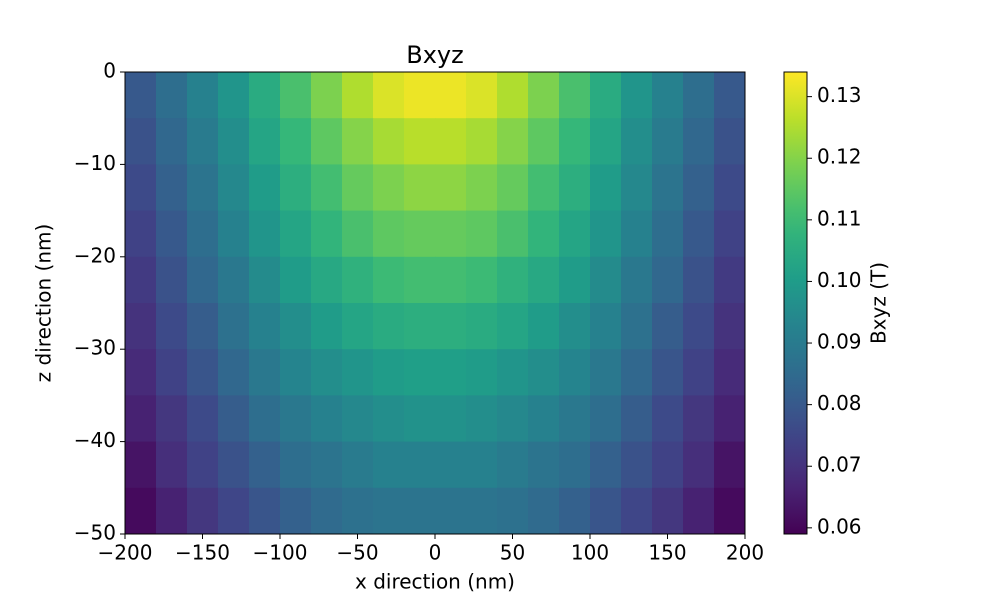  Describe the element at coordinates (95, 440) in the screenshot. I see `y-tick-label: −40` at that location.